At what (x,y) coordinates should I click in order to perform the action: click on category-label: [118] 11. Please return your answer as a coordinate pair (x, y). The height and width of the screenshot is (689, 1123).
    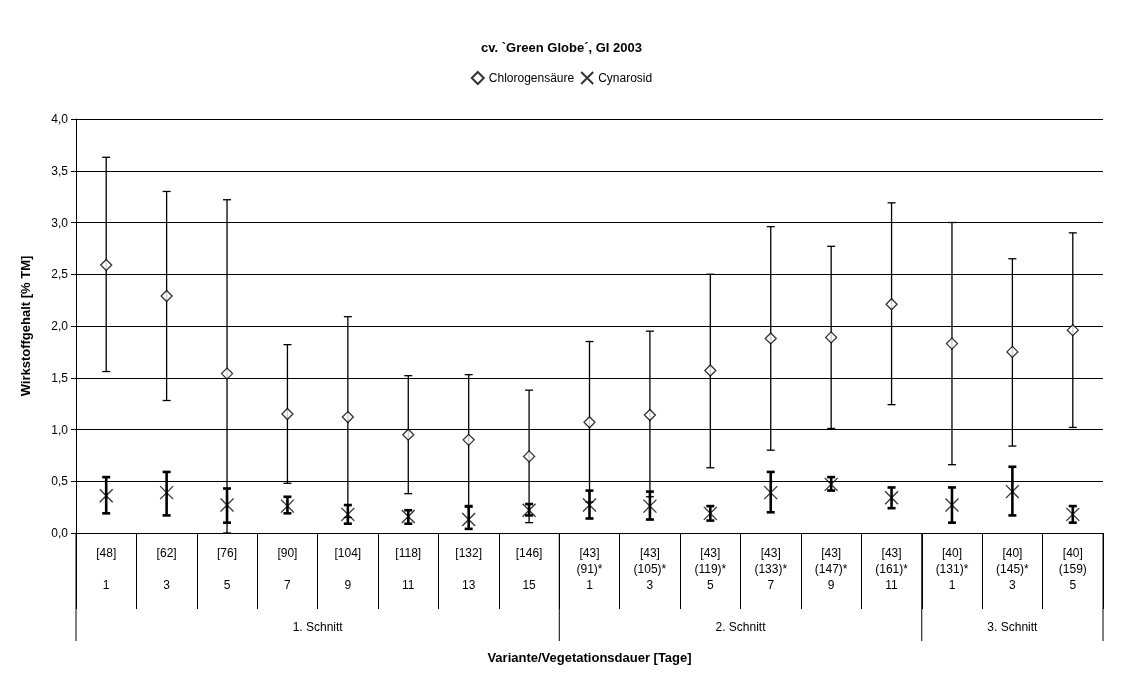
    Looking at the image, I should click on (408, 569).